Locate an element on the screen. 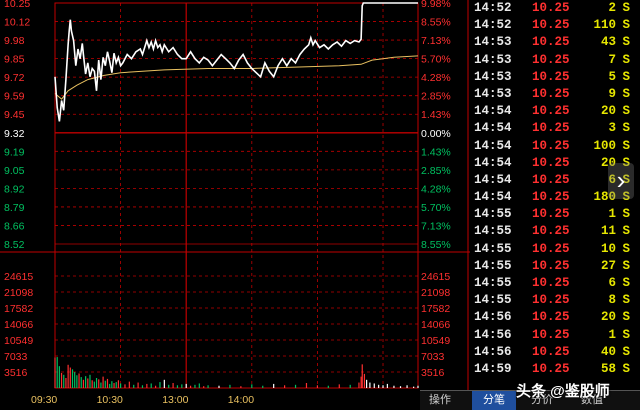 The height and width of the screenshot is (410, 640). volume-tick-label: 17582 is located at coordinates (18, 309).